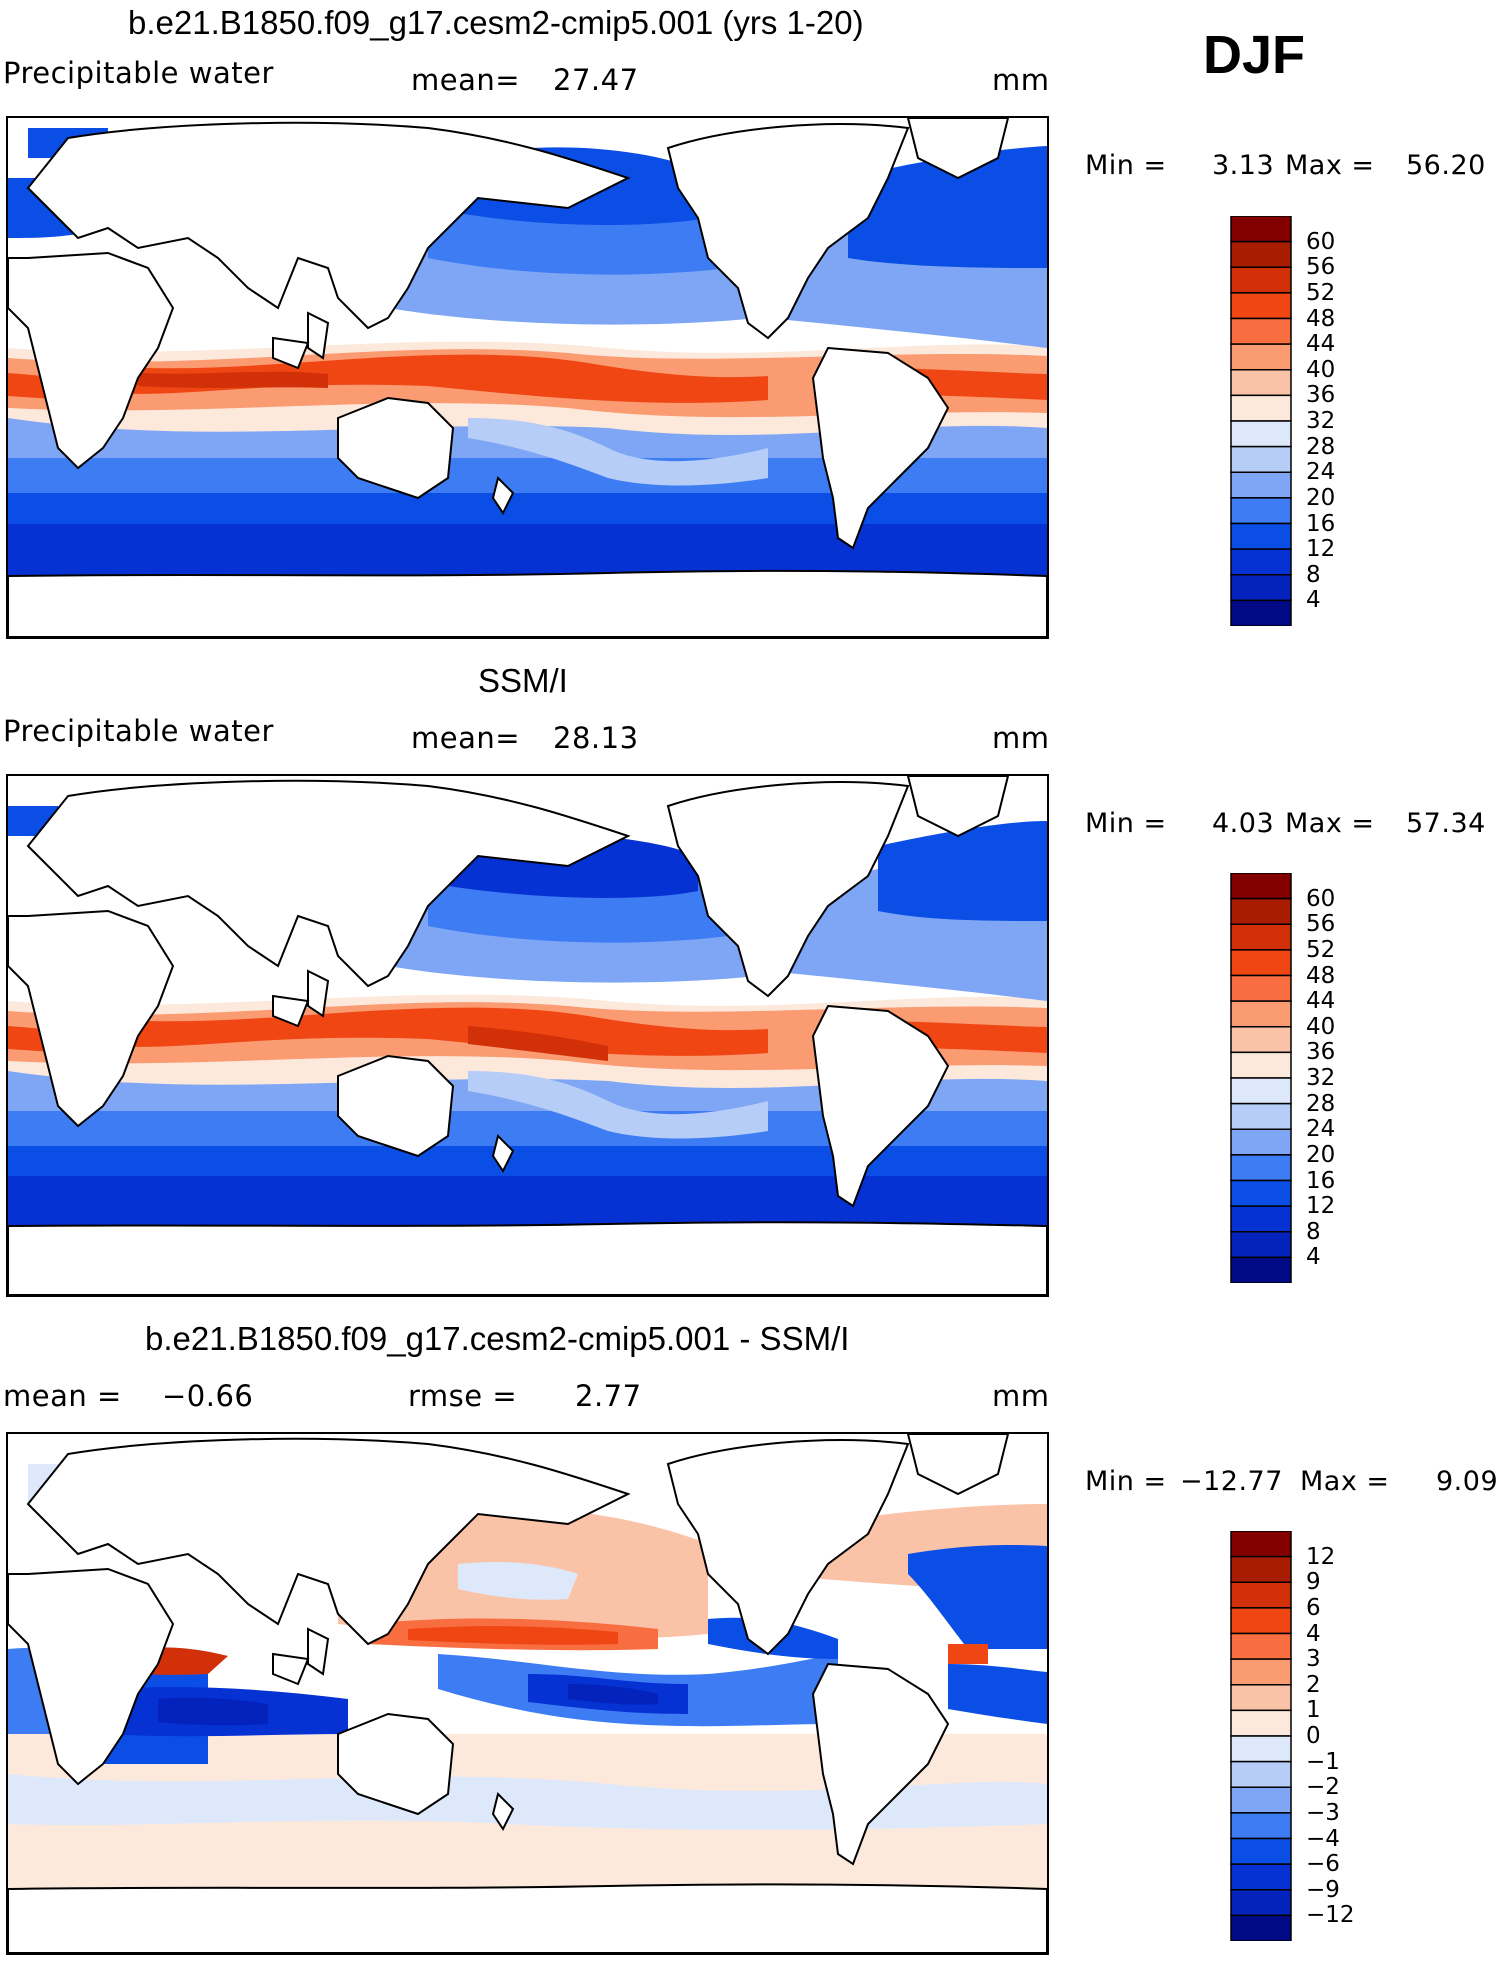 The height and width of the screenshot is (1962, 1499). Describe the element at coordinates (466, 80) in the screenshot. I see `panel1-mean-label: mean=` at that location.